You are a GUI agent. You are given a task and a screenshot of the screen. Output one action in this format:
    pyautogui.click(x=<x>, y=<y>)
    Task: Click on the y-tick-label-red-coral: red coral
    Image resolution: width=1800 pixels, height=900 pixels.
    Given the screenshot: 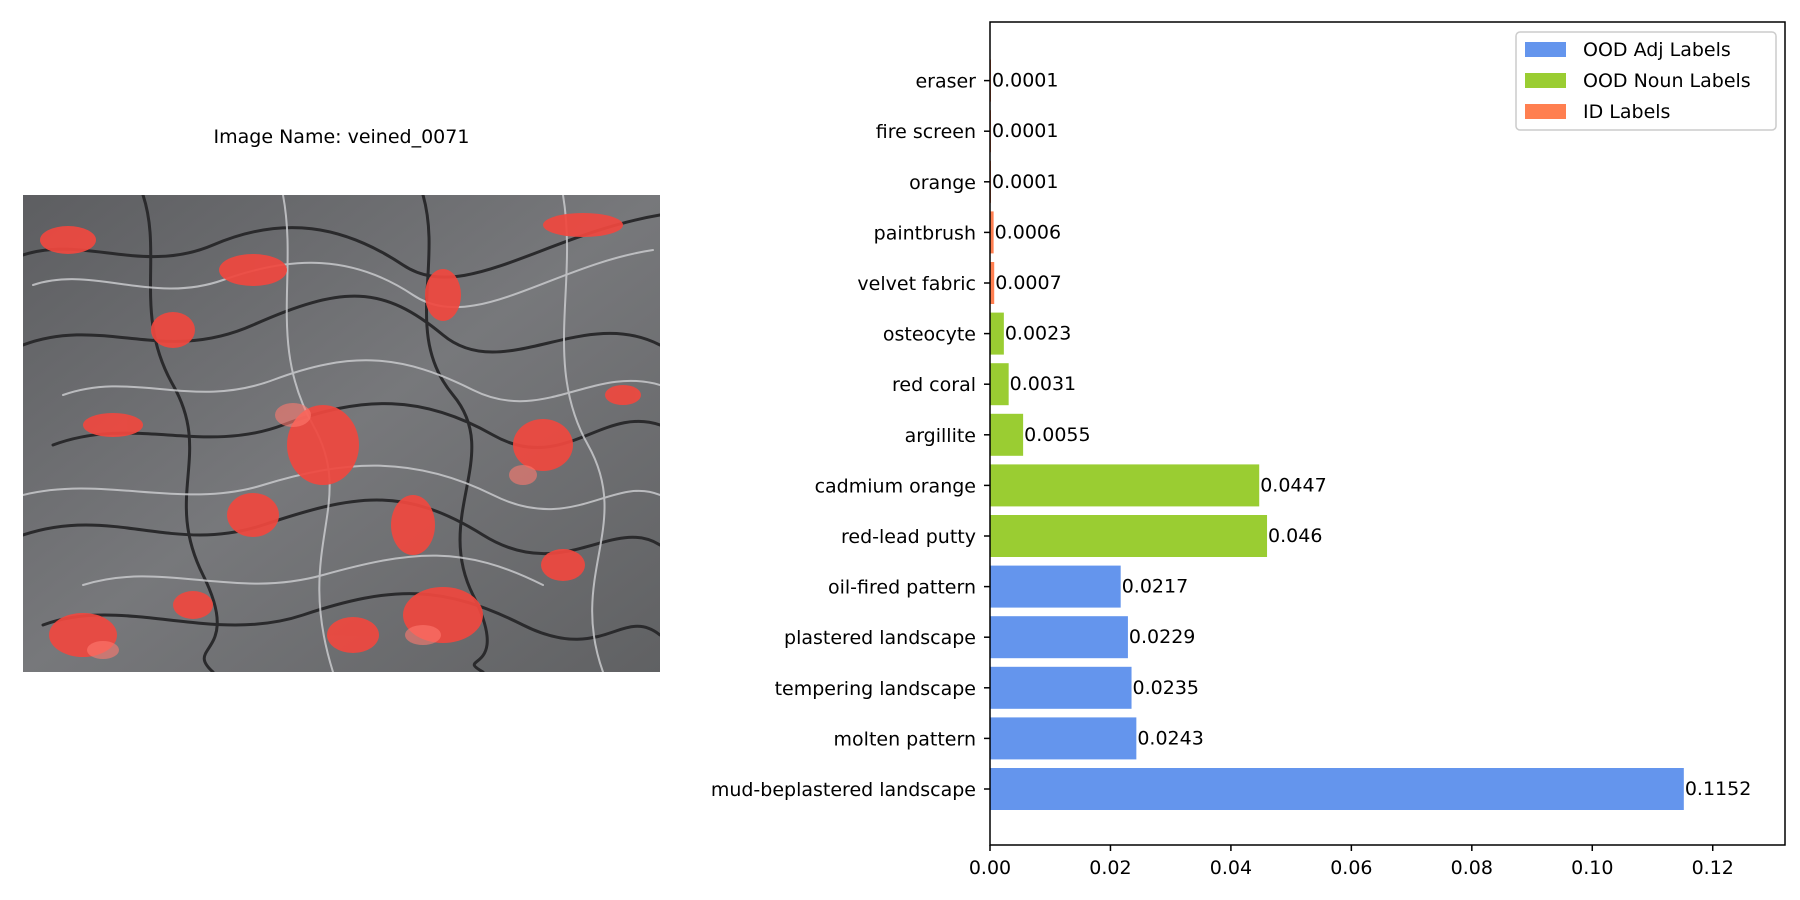 What is the action you would take?
    pyautogui.click(x=934, y=385)
    